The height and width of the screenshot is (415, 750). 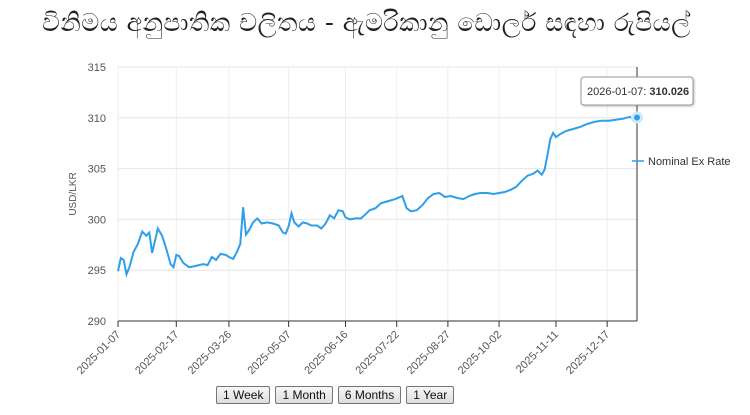 I want to click on tooltip-box, so click(x=637, y=91).